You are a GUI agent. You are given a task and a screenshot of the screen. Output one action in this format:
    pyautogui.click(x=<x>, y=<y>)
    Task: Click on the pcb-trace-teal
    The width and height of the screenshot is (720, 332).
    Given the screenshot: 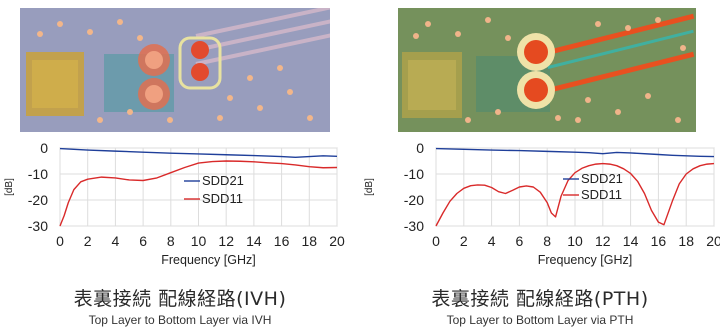 What is the action you would take?
    pyautogui.click(x=620, y=49)
    